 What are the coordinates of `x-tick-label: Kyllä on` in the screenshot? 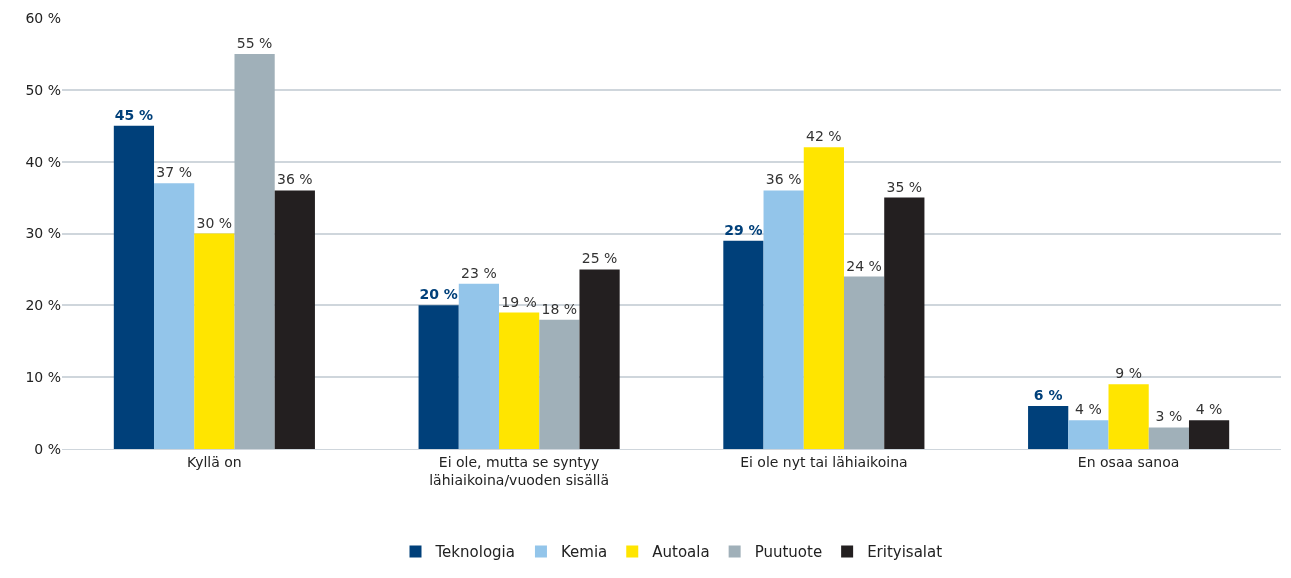 It's located at (214, 461).